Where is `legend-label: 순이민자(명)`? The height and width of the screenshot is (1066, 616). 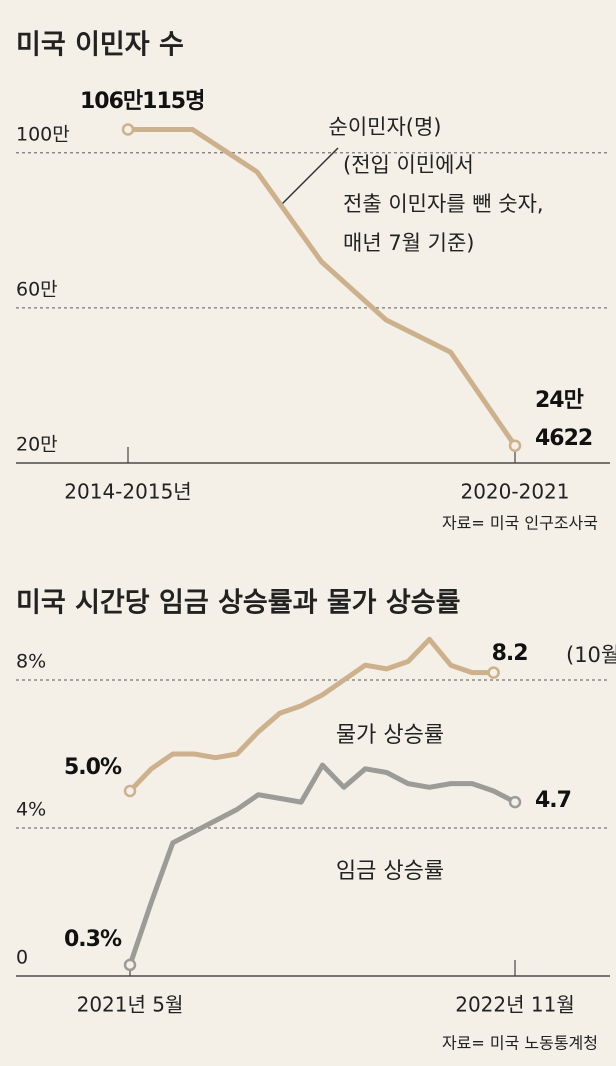 legend-label: 순이민자(명) is located at coordinates (385, 127).